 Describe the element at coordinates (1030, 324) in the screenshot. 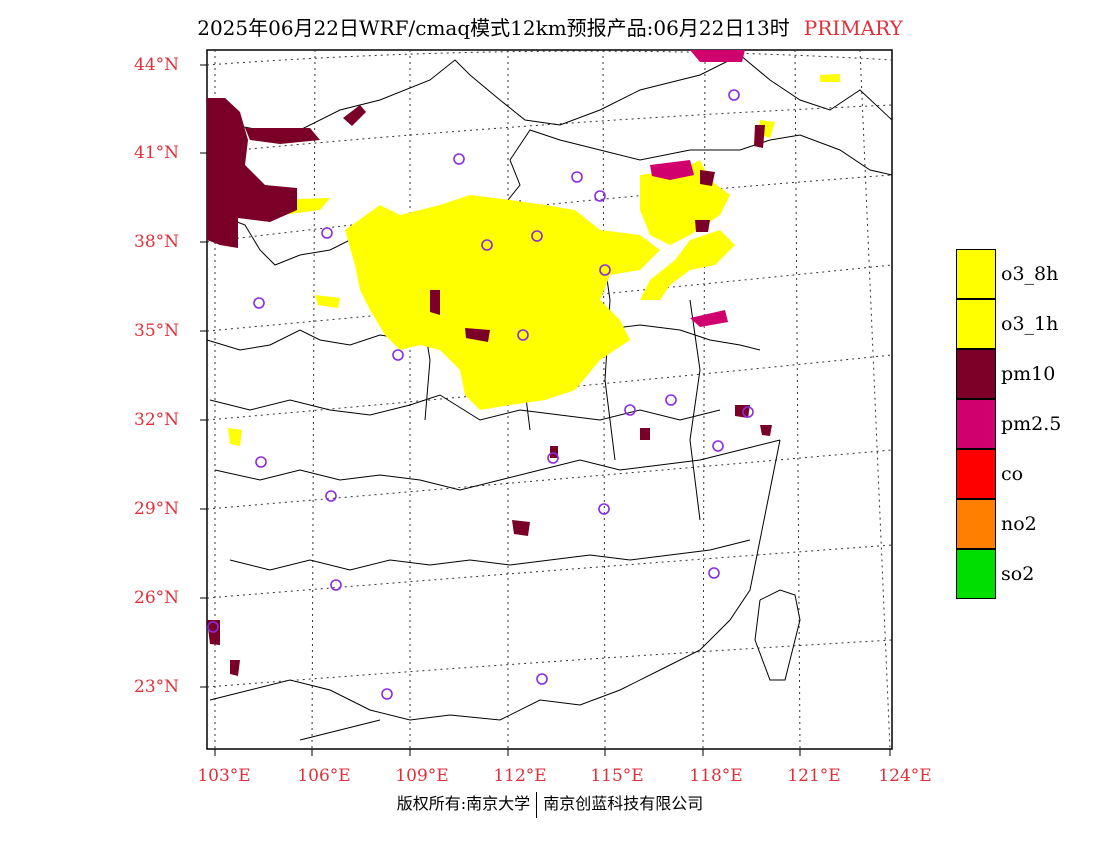

I see `legend-label: o3_1h` at that location.